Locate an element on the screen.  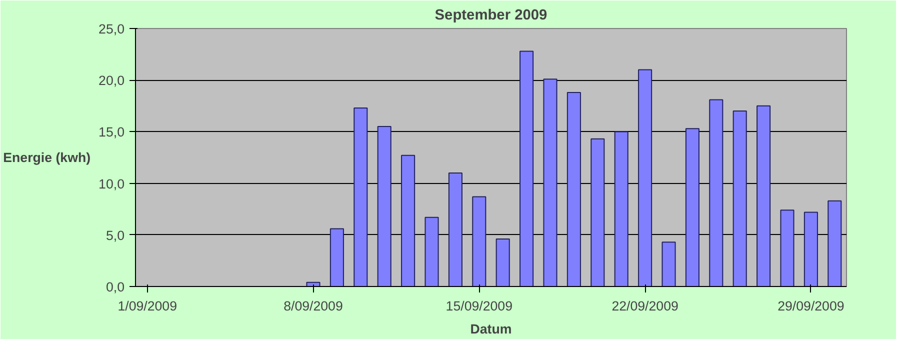
y-tick-label: 0,0 is located at coordinates (115, 287).